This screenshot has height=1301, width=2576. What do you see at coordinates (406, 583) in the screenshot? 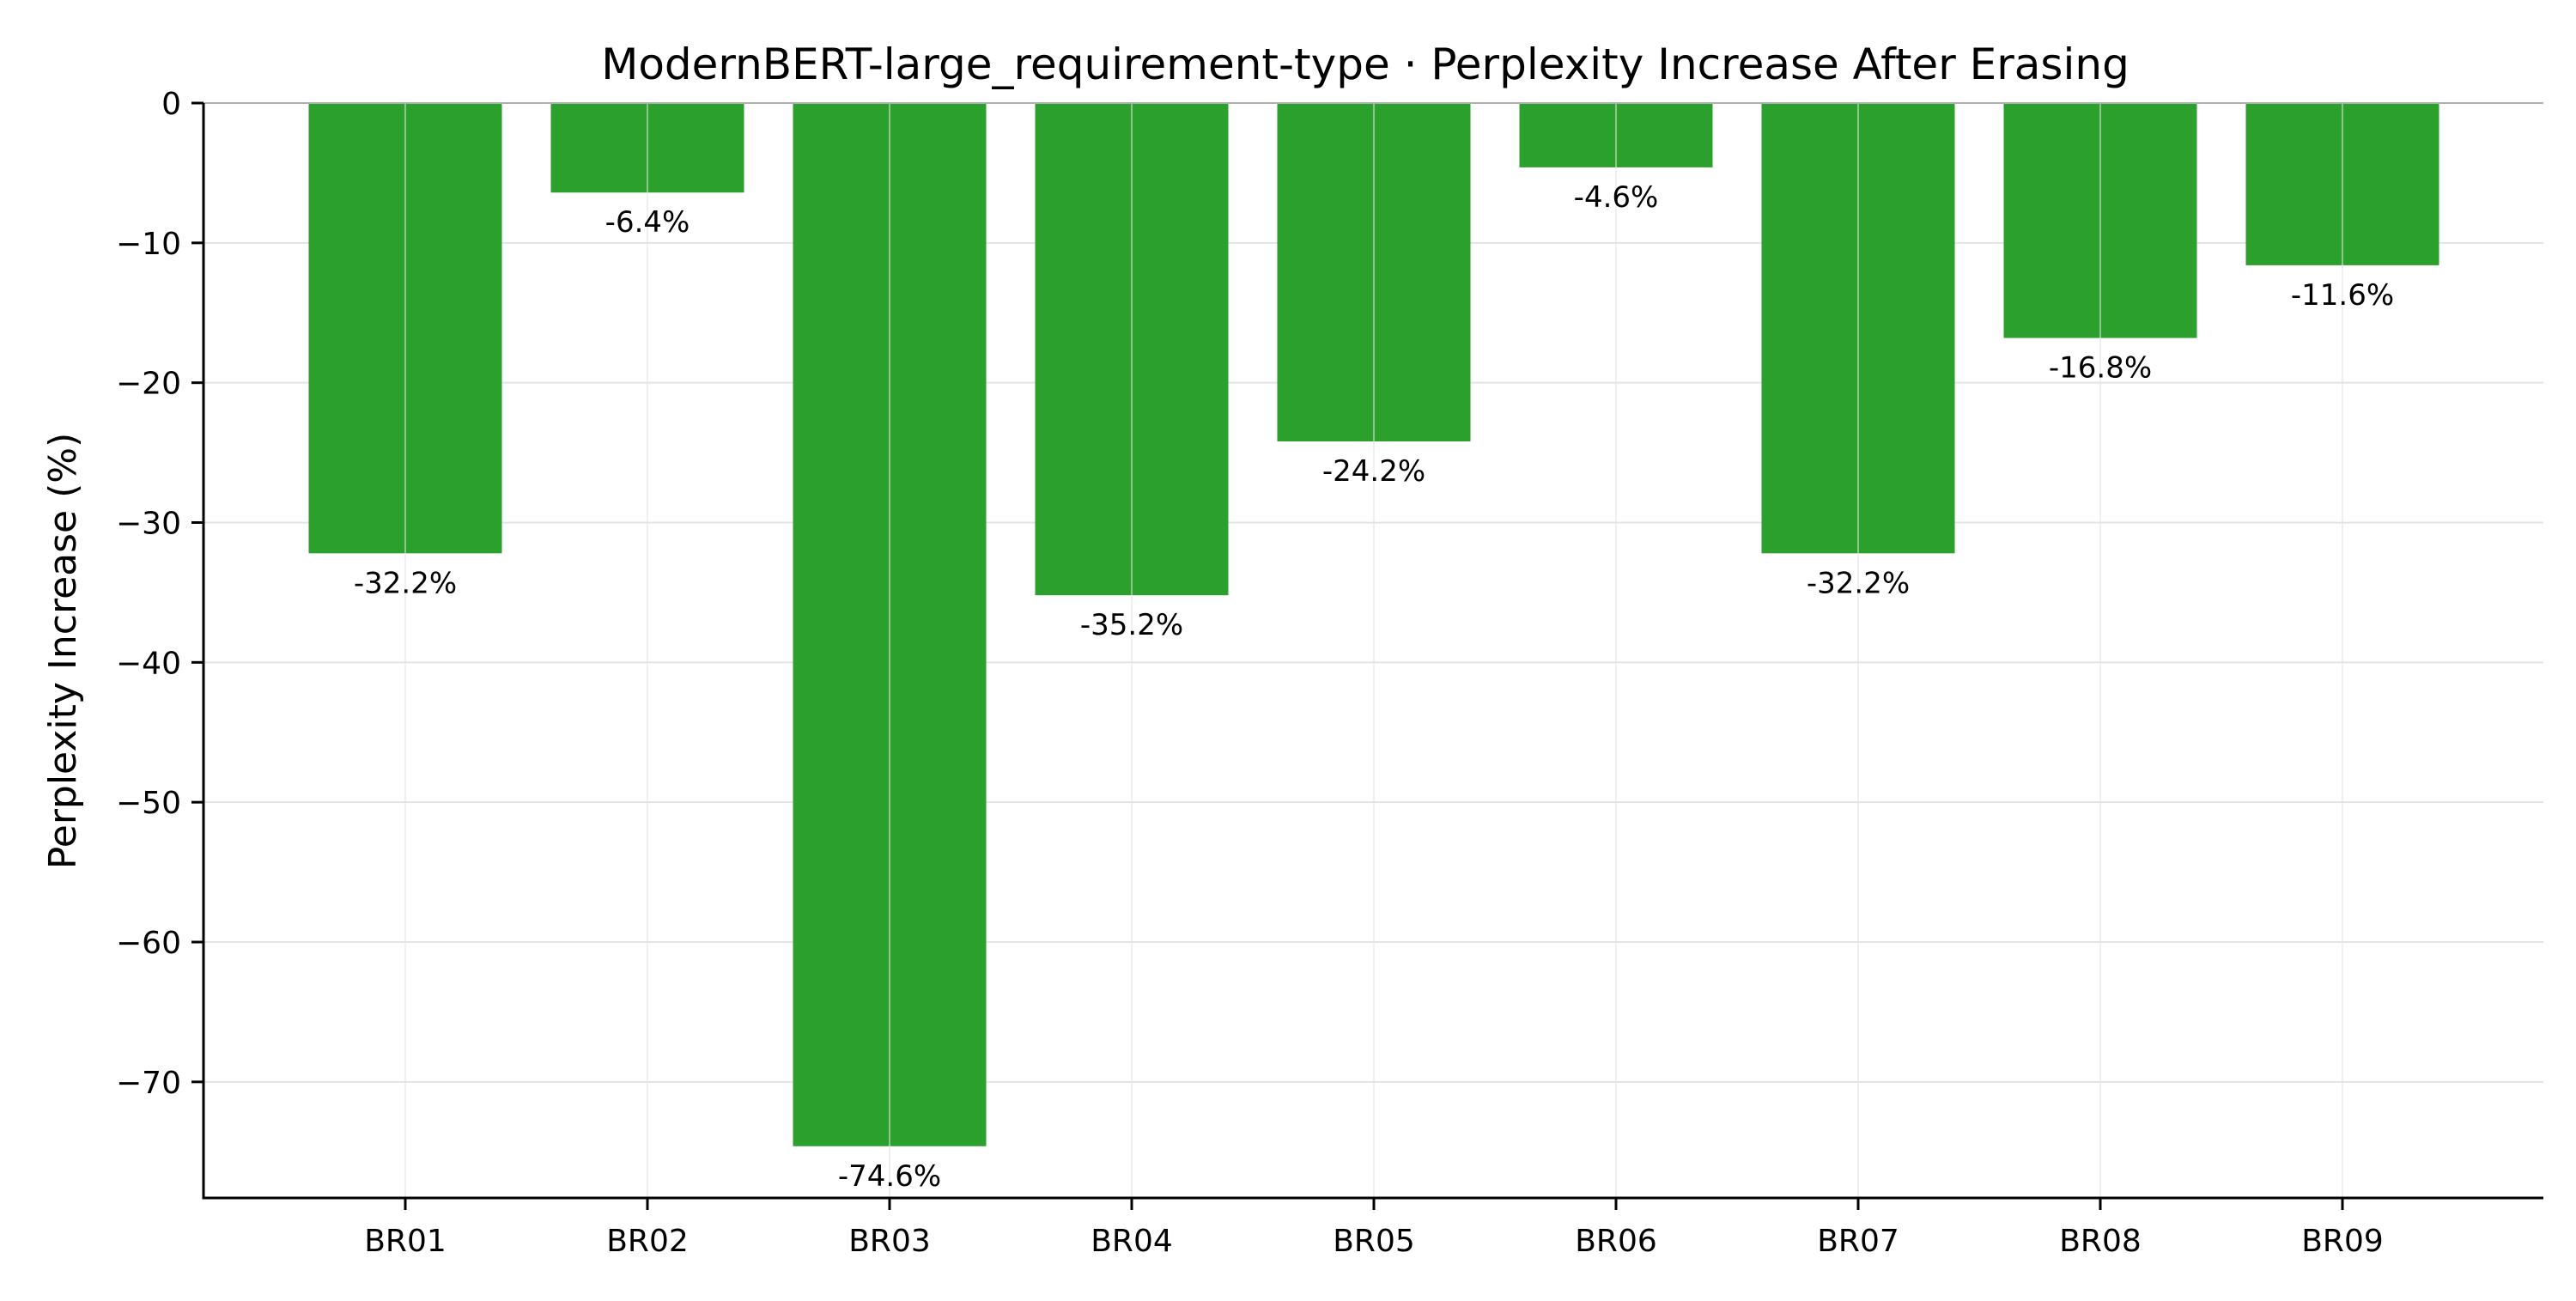
I see `data-label-br01: -32.2%` at bounding box center [406, 583].